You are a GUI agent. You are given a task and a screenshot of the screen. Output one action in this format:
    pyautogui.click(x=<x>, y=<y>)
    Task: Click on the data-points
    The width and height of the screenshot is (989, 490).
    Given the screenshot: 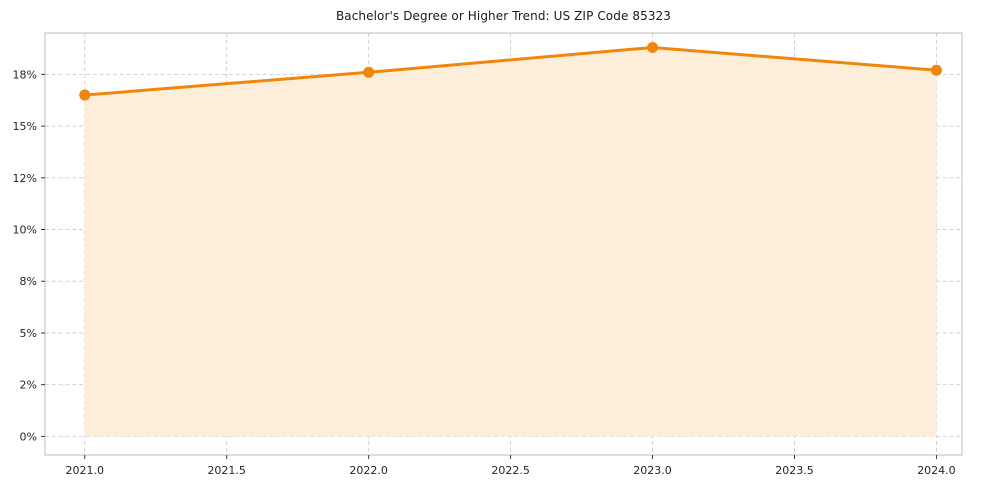 What is the action you would take?
    pyautogui.click(x=510, y=71)
    